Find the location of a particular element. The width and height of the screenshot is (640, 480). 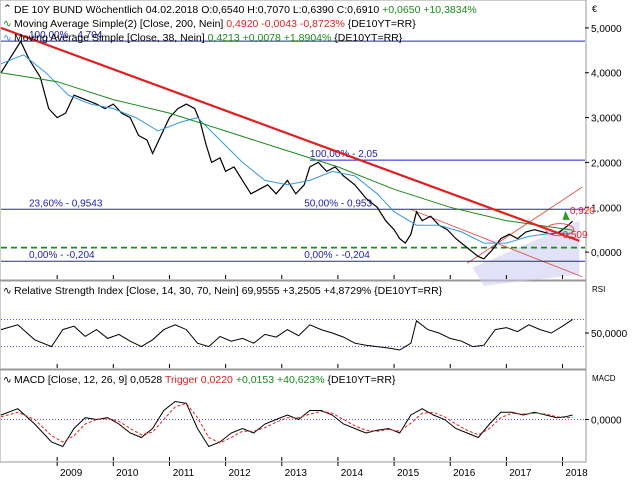

price-y-tick-label: 2,0000 is located at coordinates (606, 163).